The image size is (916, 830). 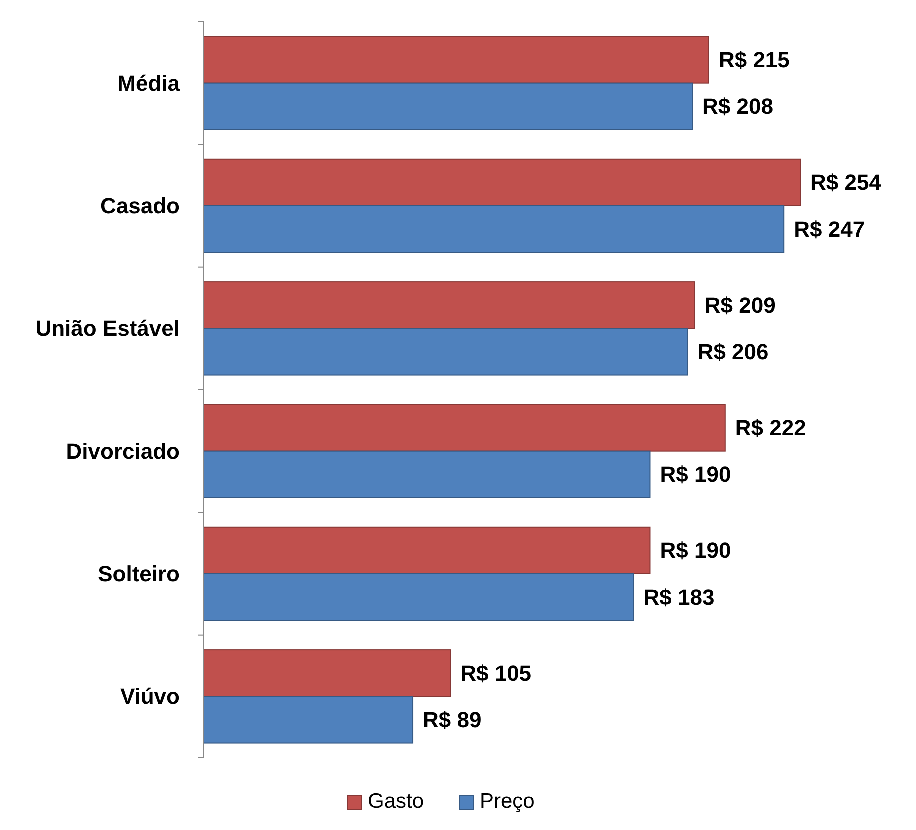 What do you see at coordinates (496, 673) in the screenshot?
I see `data-label: R$ 105` at bounding box center [496, 673].